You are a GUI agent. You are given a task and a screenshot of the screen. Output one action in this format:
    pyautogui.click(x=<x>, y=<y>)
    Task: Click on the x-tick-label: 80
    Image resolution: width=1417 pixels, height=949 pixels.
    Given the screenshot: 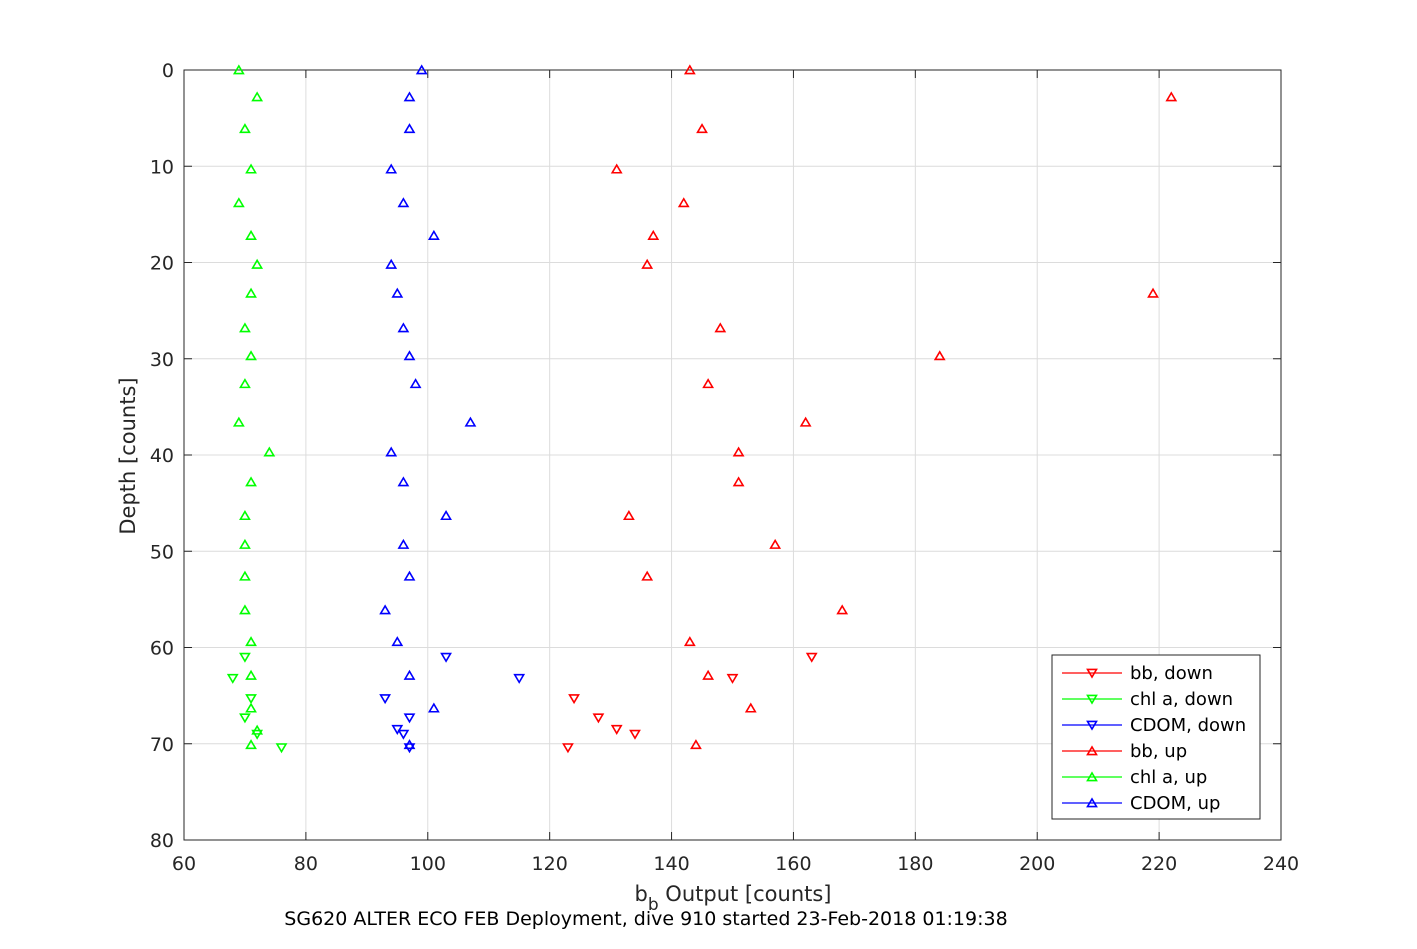 What is the action you would take?
    pyautogui.click(x=306, y=864)
    